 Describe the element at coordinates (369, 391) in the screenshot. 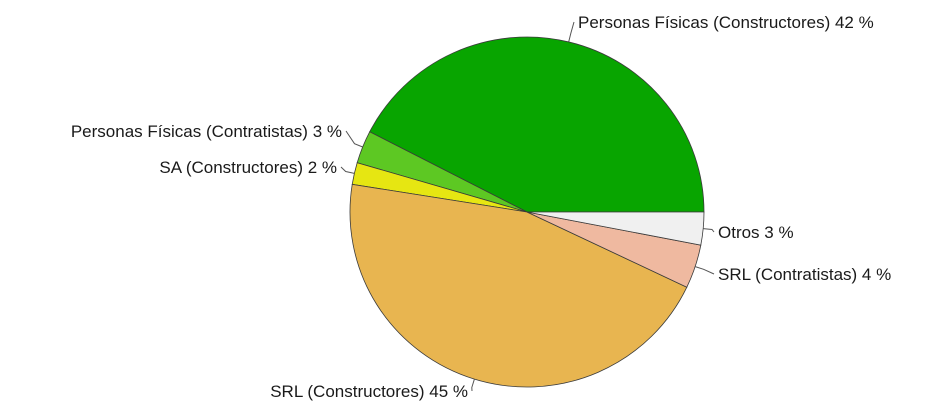

I see `pie-label-3: SRL (Constructores) 45 %` at that location.